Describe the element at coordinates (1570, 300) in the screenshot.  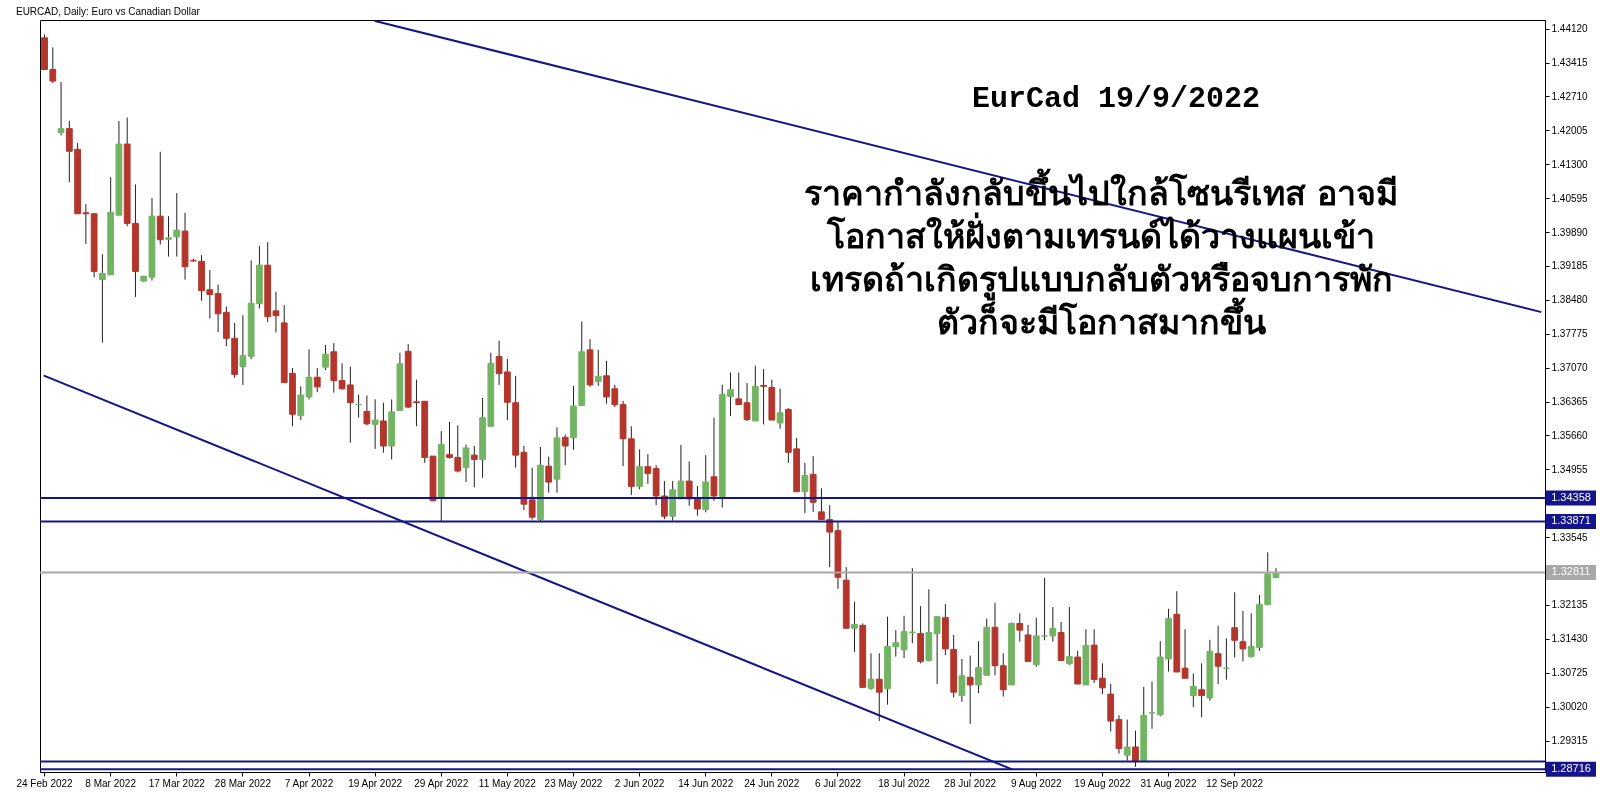
I see `y-tick-label: 1.38480` at that location.